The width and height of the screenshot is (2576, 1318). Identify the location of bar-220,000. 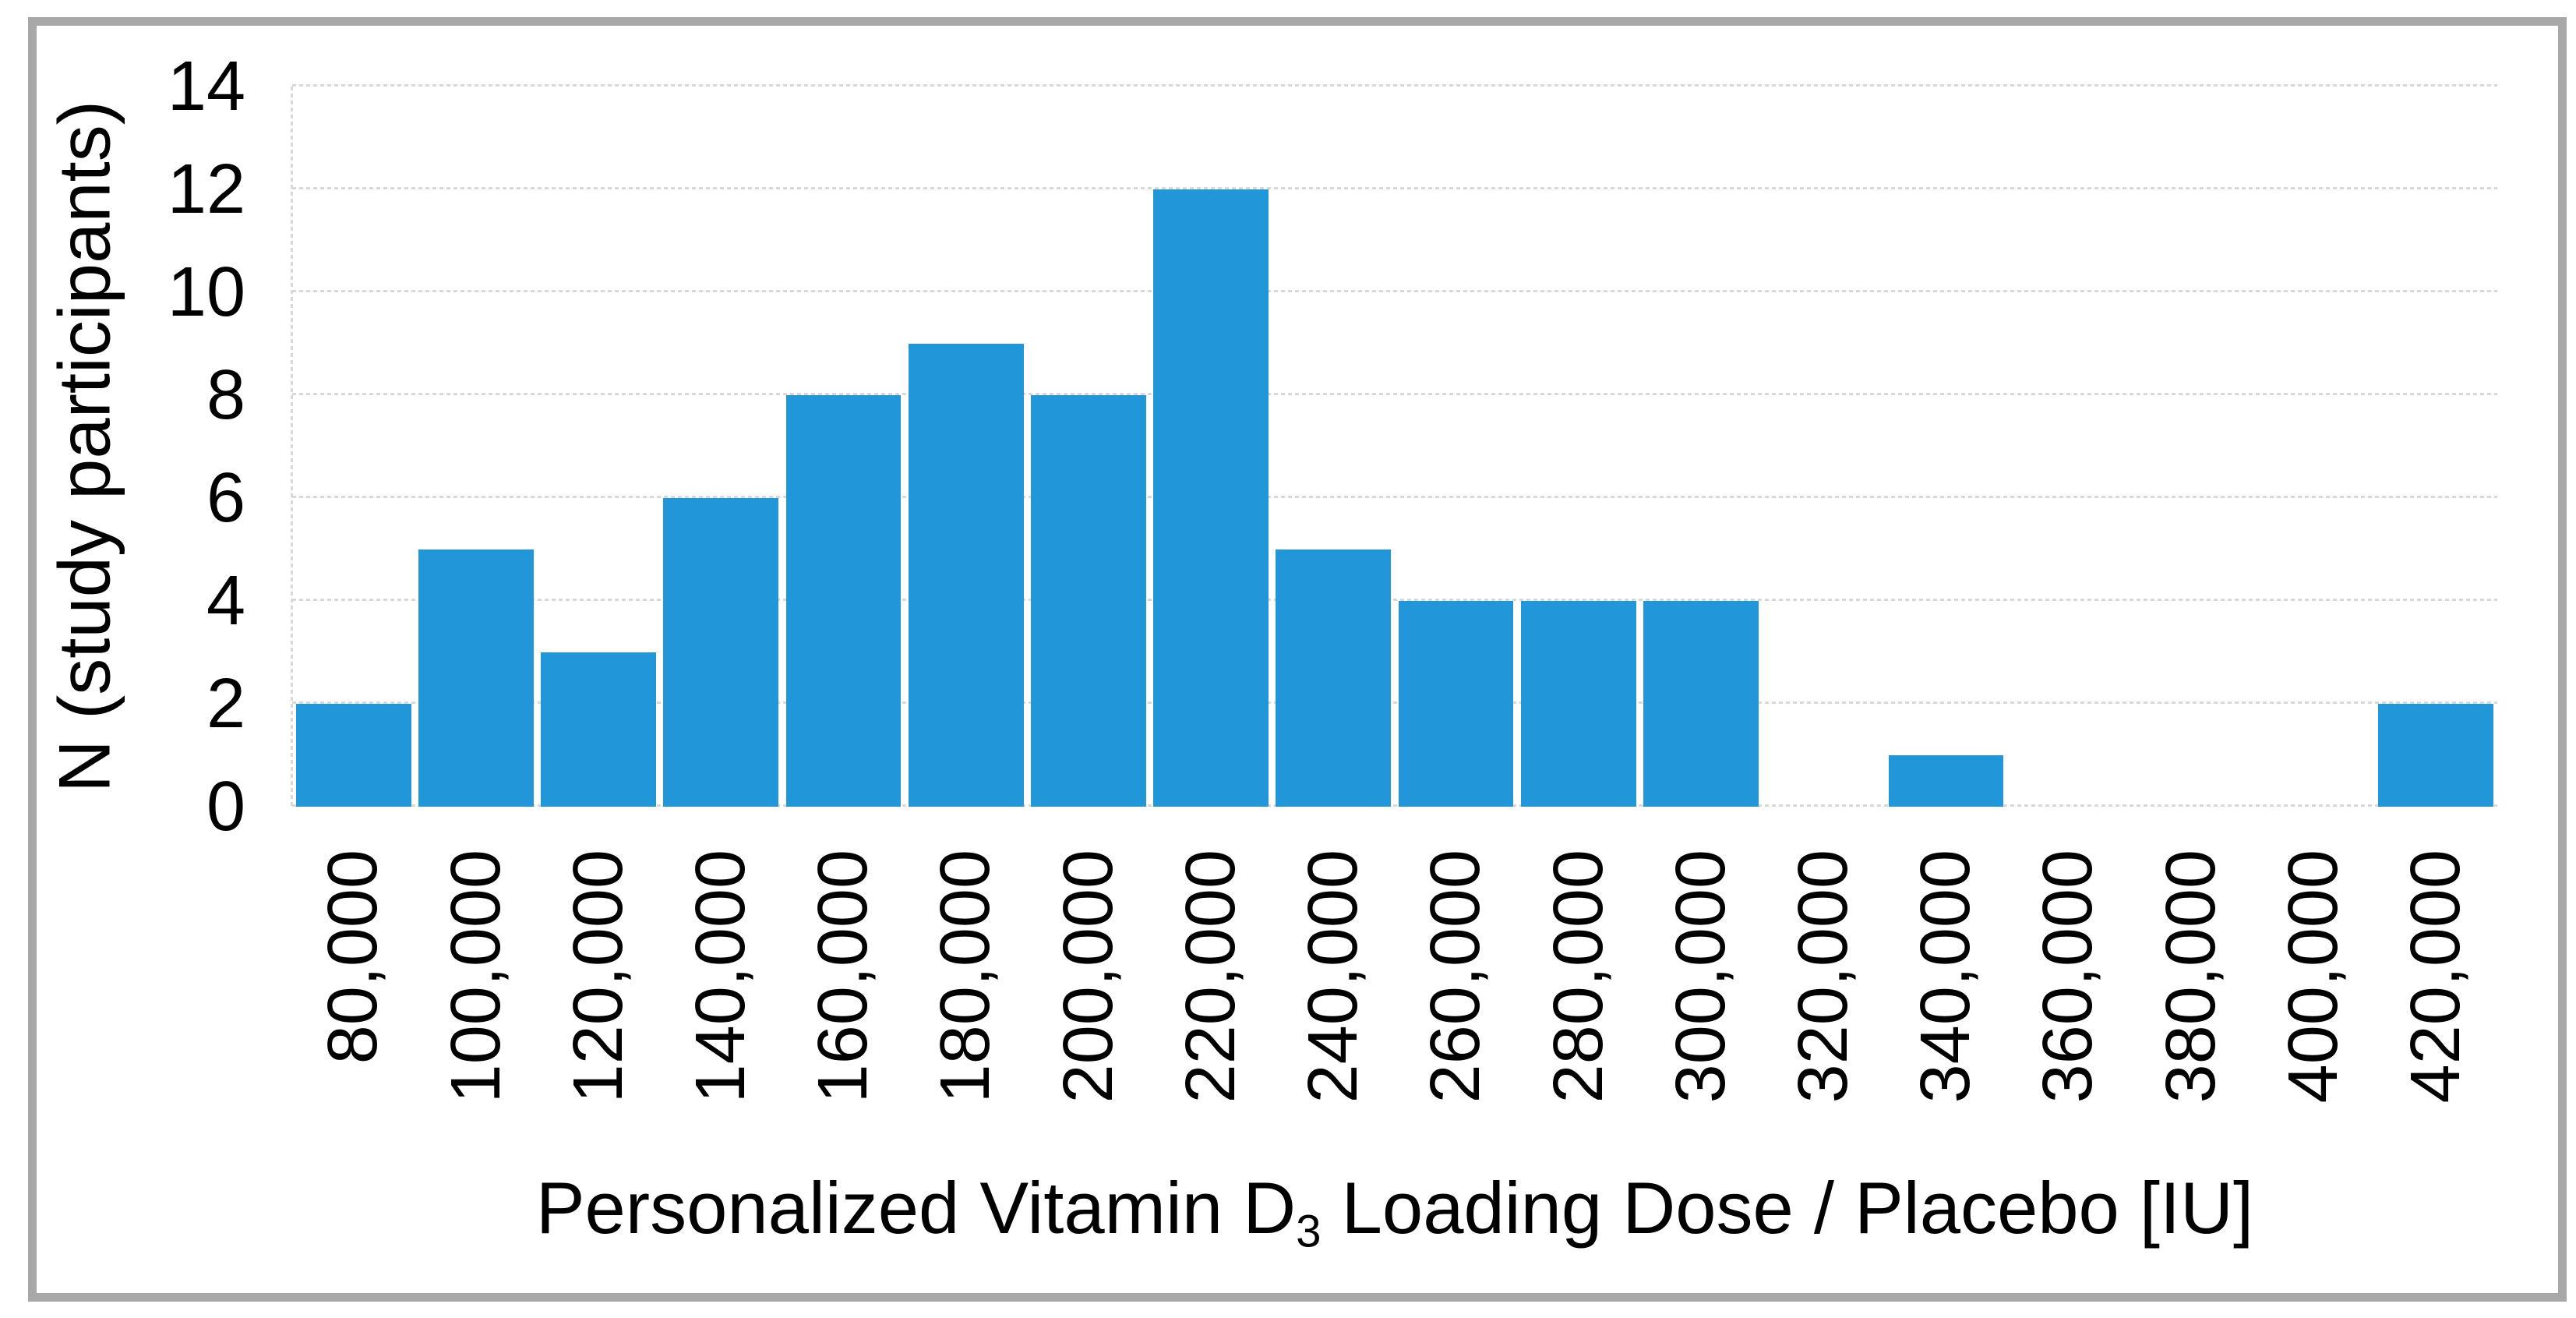
(1211, 498).